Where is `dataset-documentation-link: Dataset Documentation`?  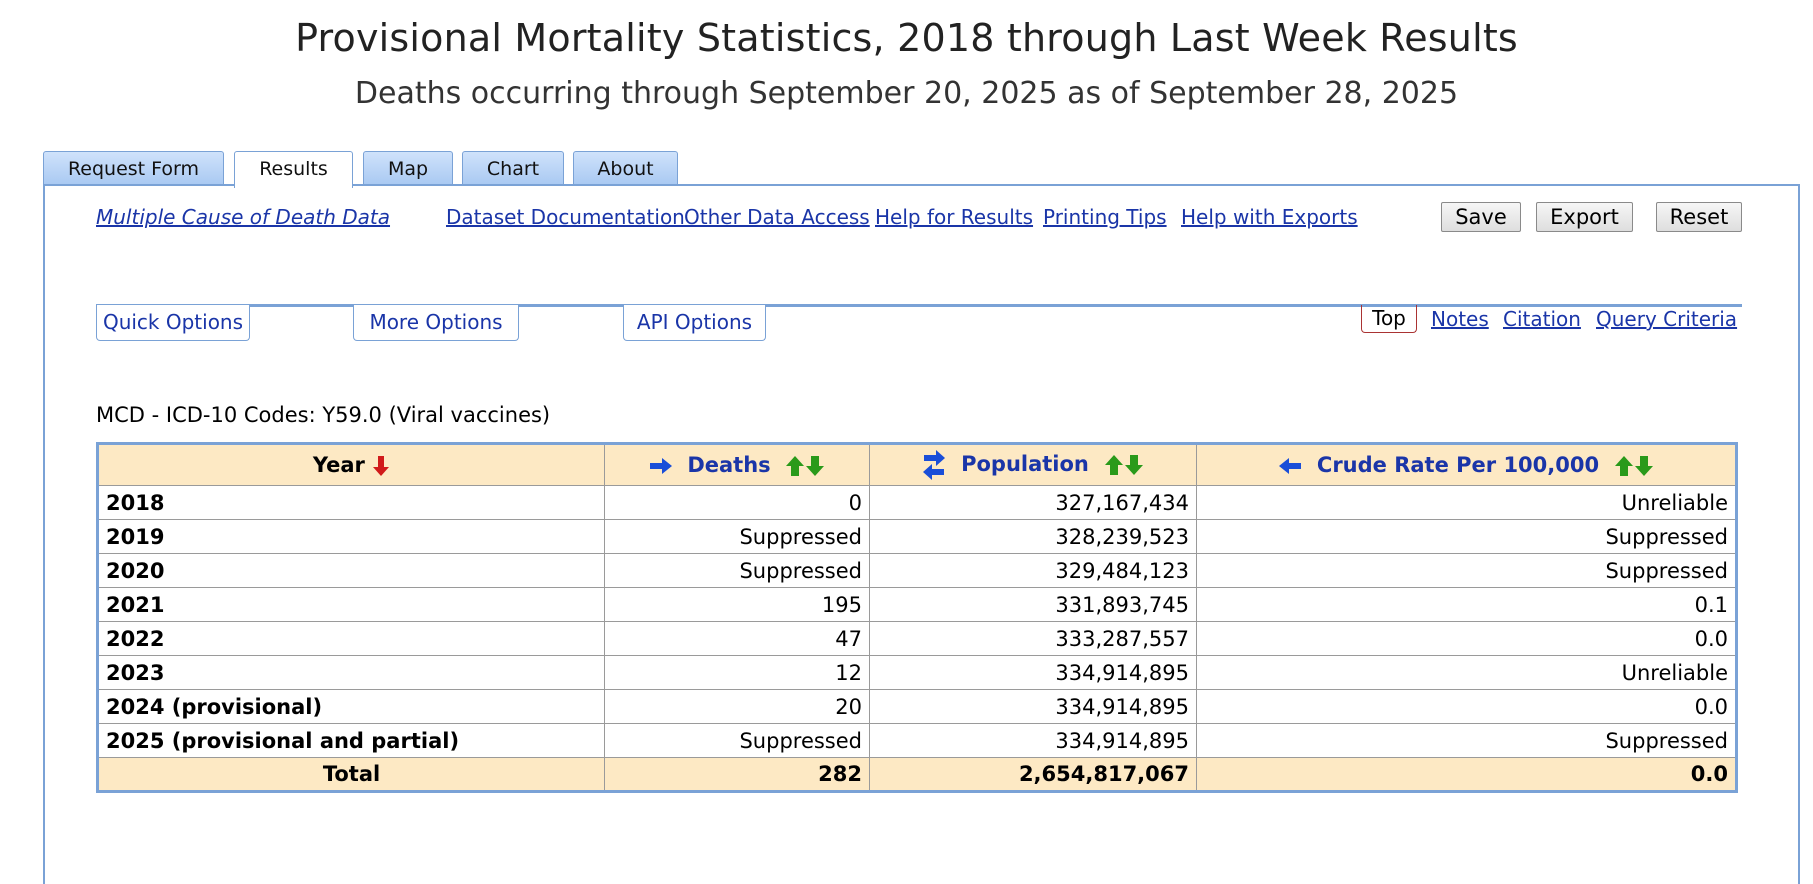
dataset-documentation-link: Dataset Documentation is located at coordinates (565, 217).